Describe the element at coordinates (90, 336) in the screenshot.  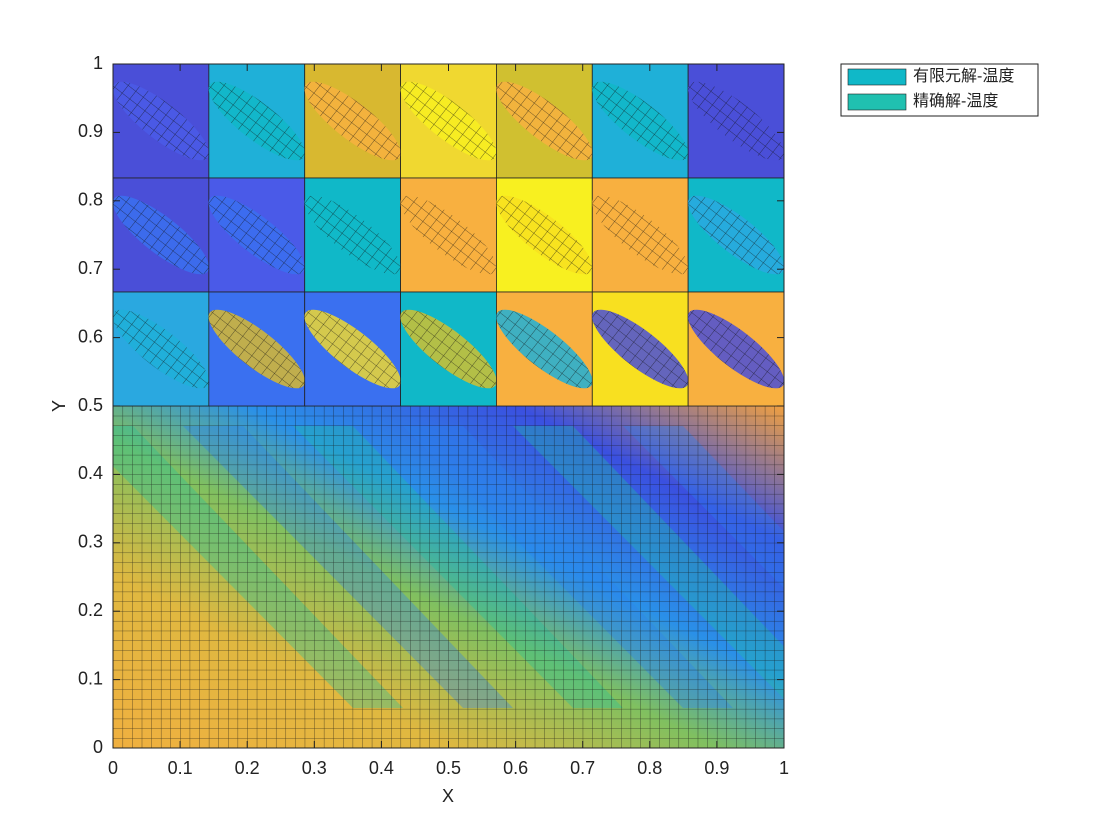
I see `y-tick-label: 0.6` at that location.